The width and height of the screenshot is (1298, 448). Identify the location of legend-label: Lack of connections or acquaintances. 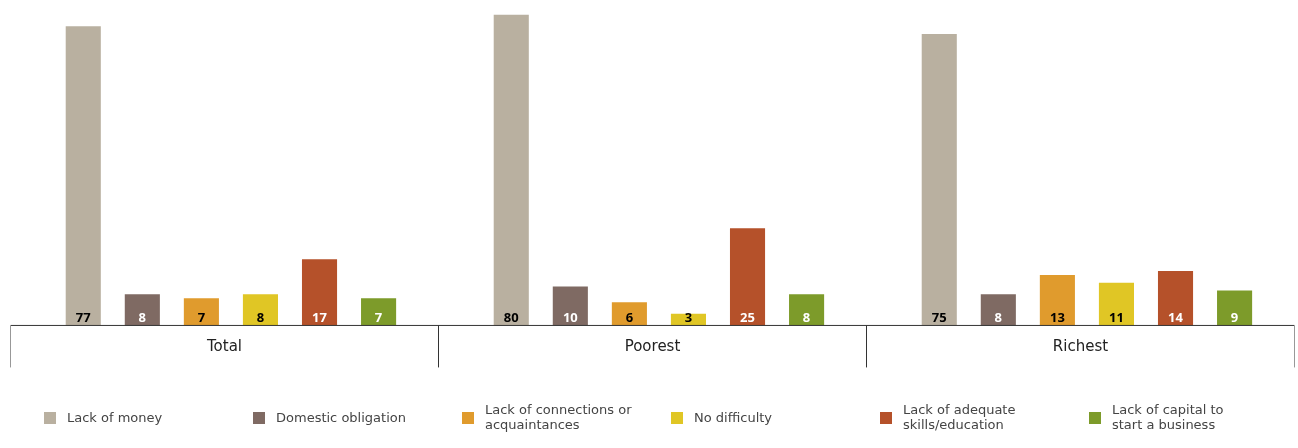
(559, 417).